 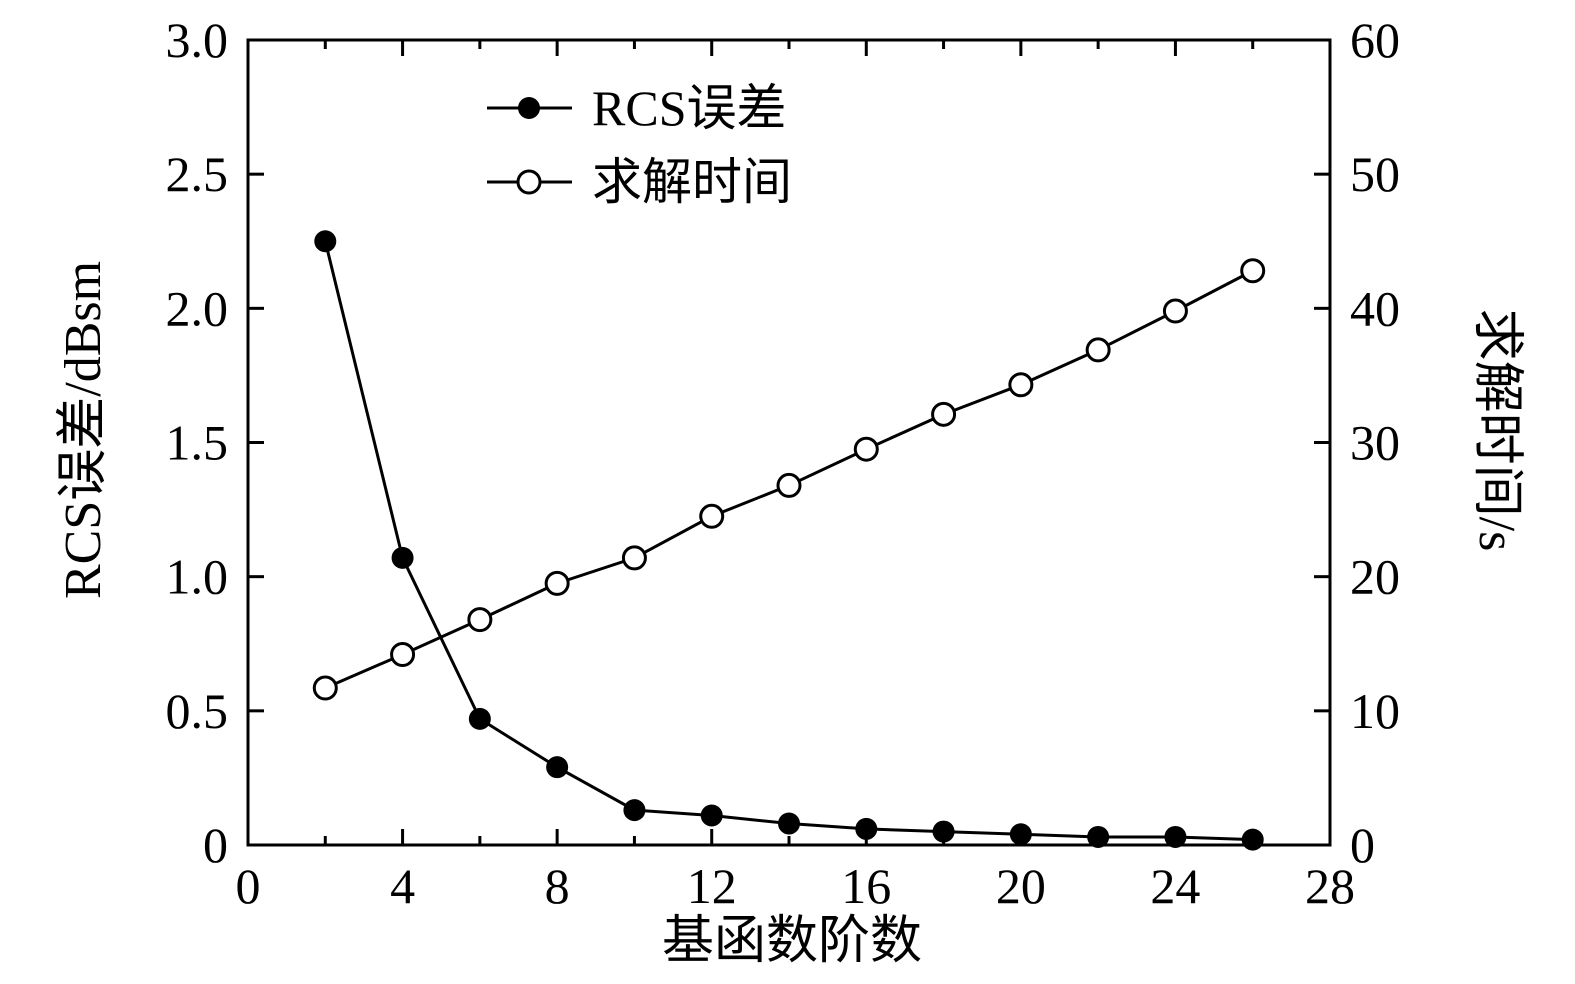 I want to click on y-left-tick-label: 0.5, so click(x=197, y=711).